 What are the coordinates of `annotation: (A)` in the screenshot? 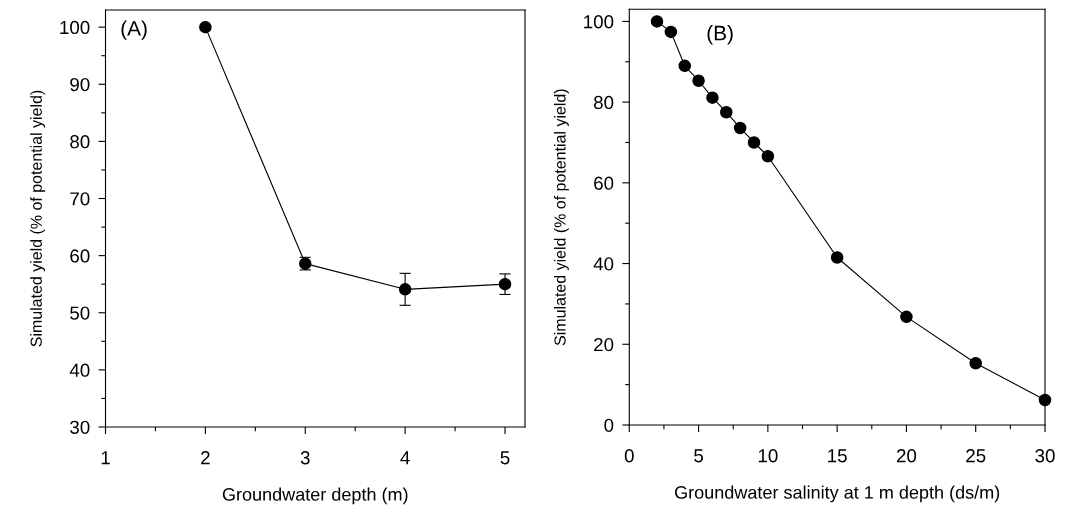 It's located at (134, 30).